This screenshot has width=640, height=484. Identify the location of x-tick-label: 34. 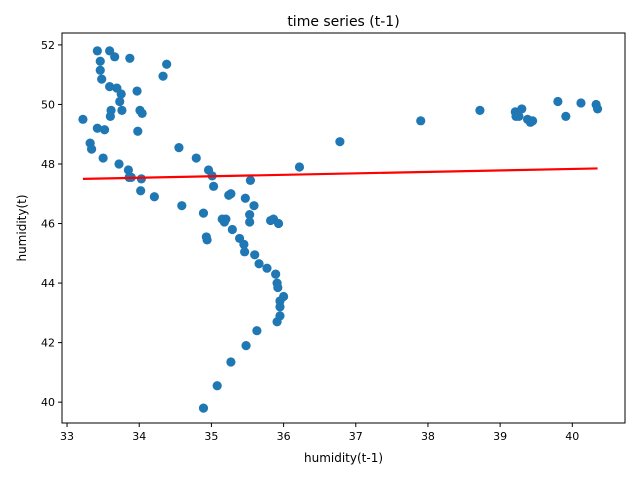
(139, 436).